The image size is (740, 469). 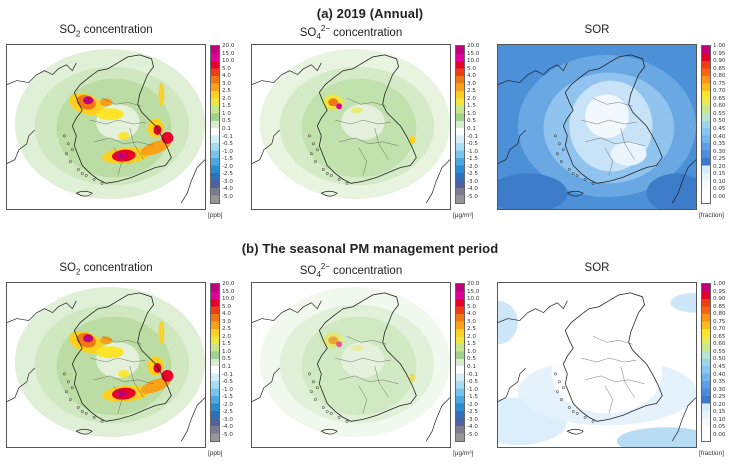 I want to click on colorbar-tick-label: 0.35, so click(x=719, y=382).